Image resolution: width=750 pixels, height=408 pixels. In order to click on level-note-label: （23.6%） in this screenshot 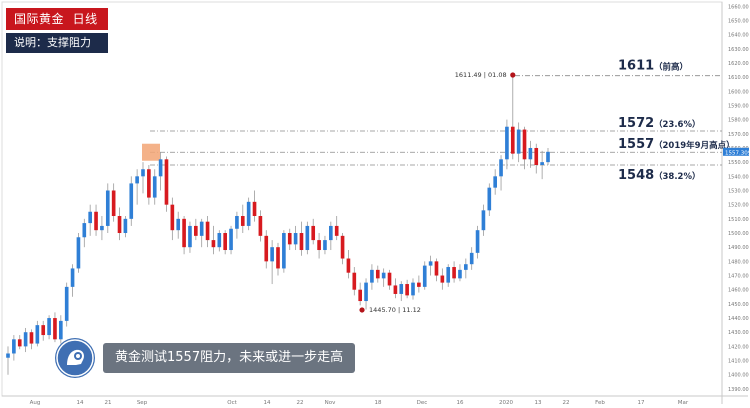, I will do `click(677, 124)`.